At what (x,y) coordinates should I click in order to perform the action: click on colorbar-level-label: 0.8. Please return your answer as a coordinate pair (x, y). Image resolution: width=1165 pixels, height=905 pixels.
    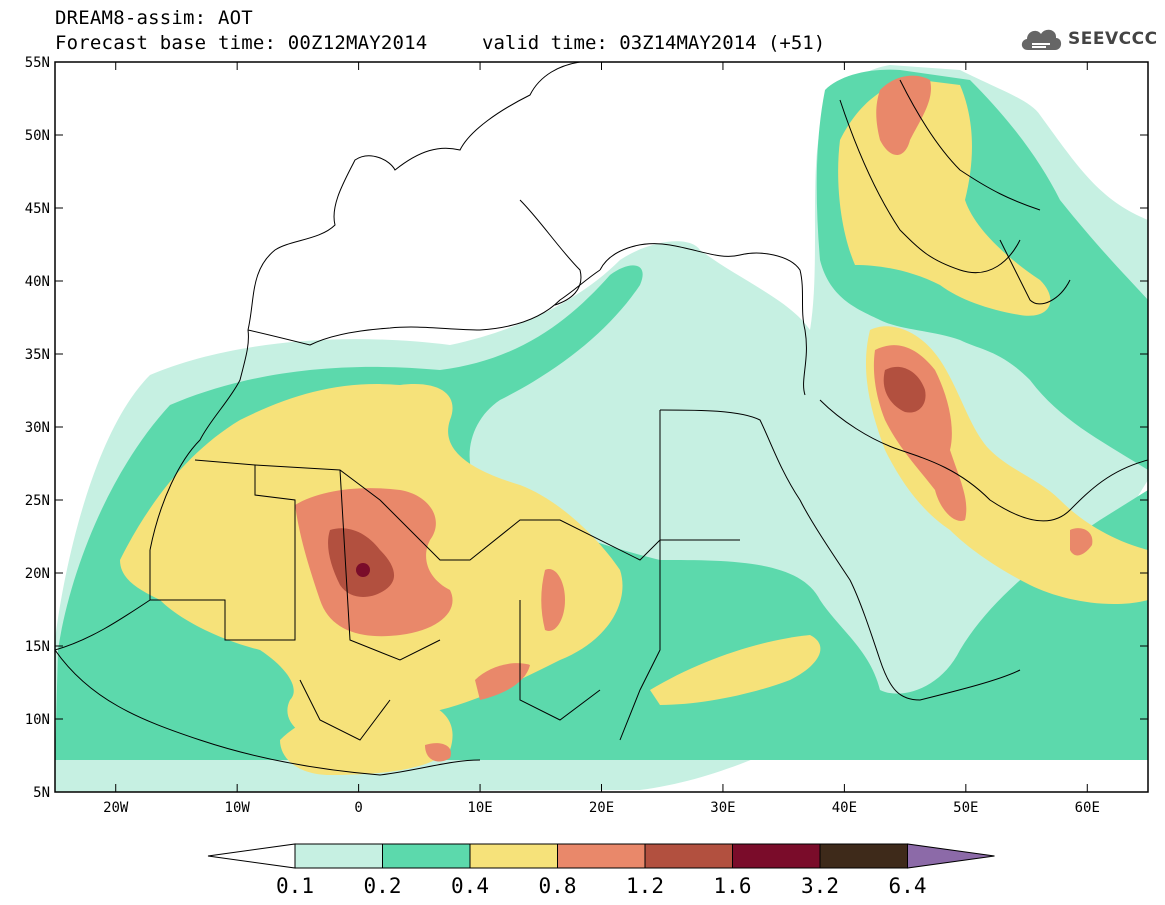
    Looking at the image, I should click on (558, 886).